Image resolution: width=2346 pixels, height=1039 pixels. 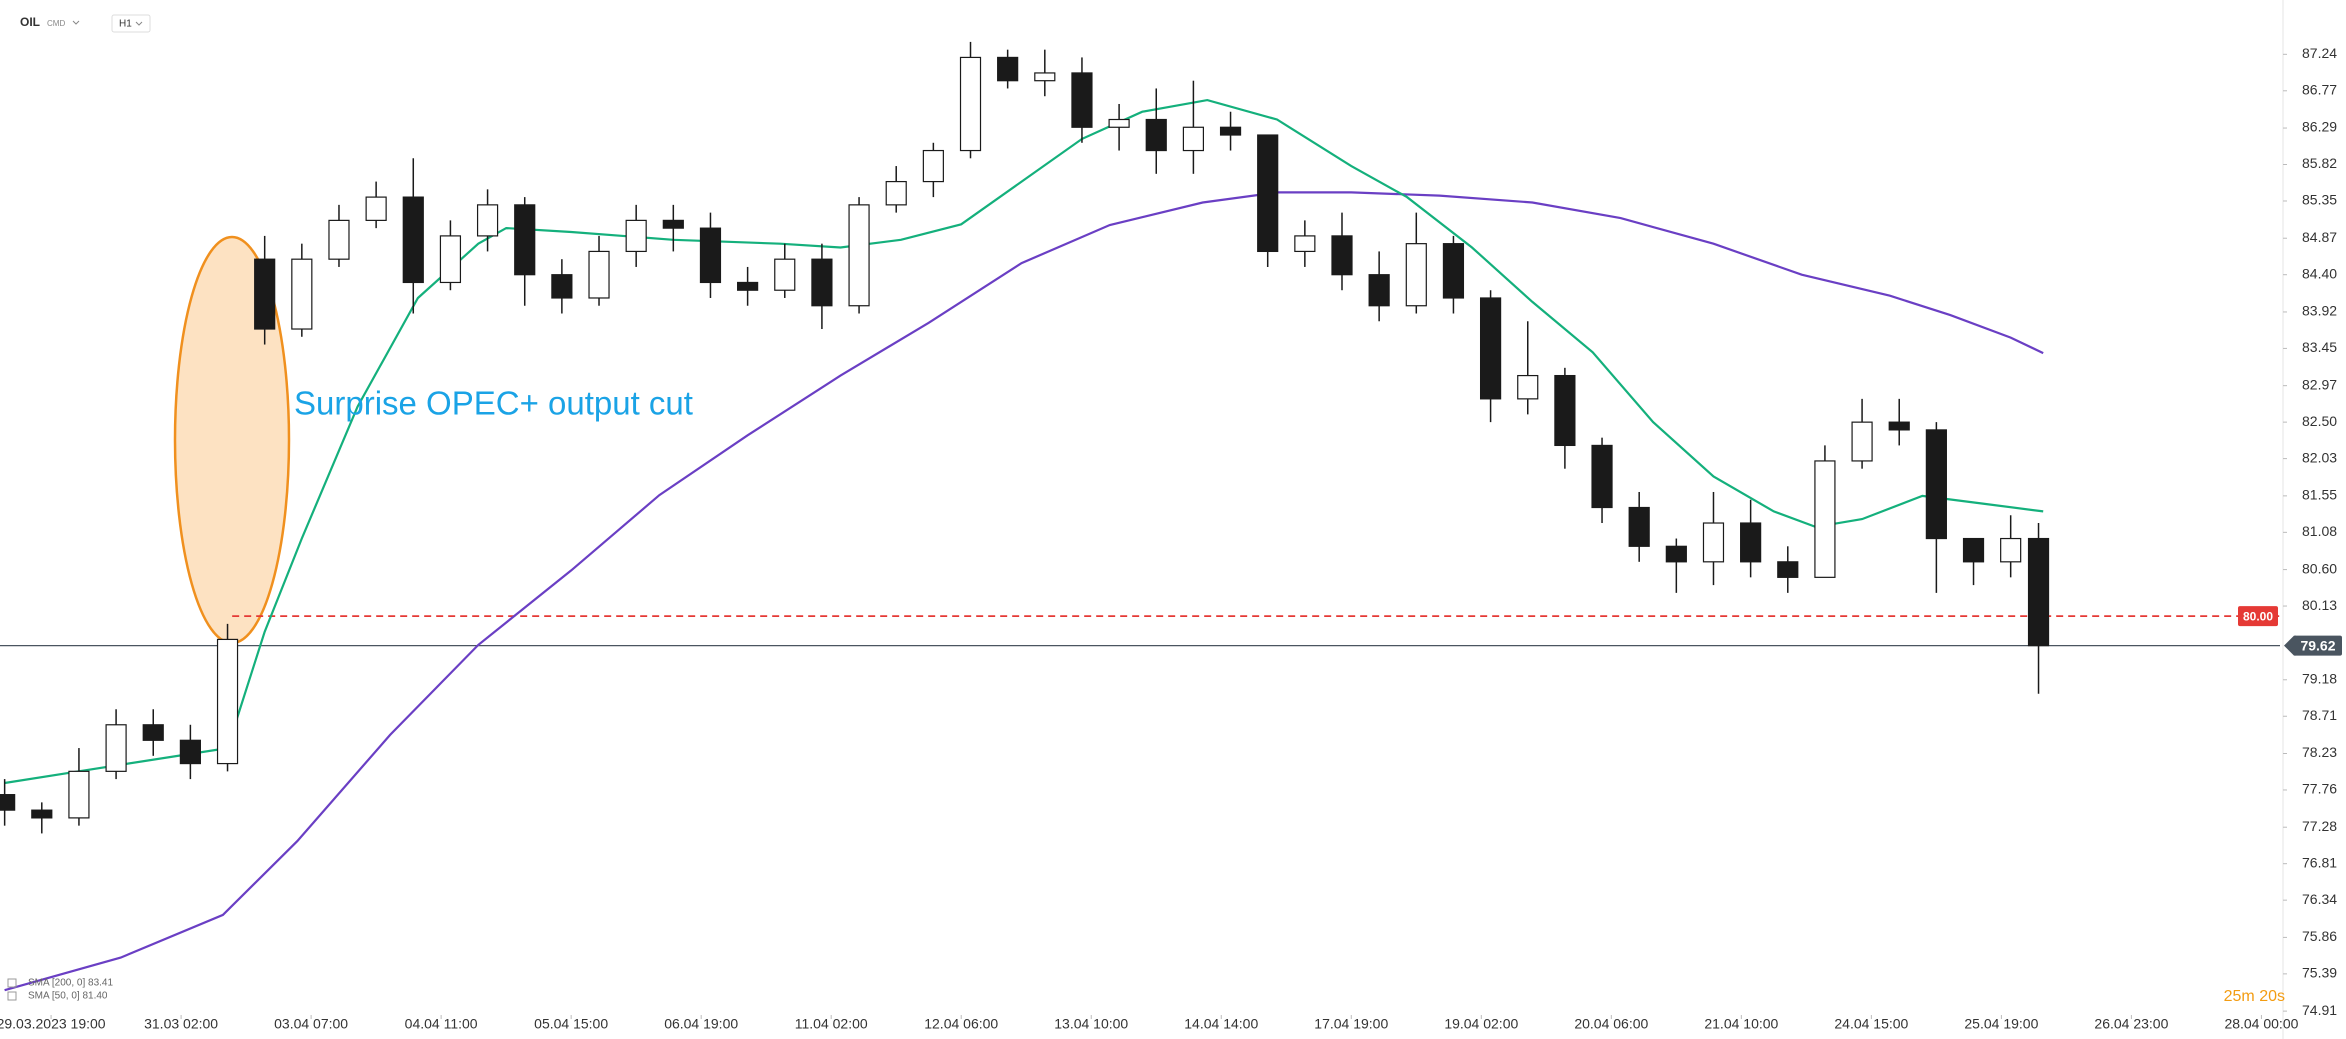 What do you see at coordinates (701, 1024) in the screenshot?
I see `x-tick-label: 06.04 19:00` at bounding box center [701, 1024].